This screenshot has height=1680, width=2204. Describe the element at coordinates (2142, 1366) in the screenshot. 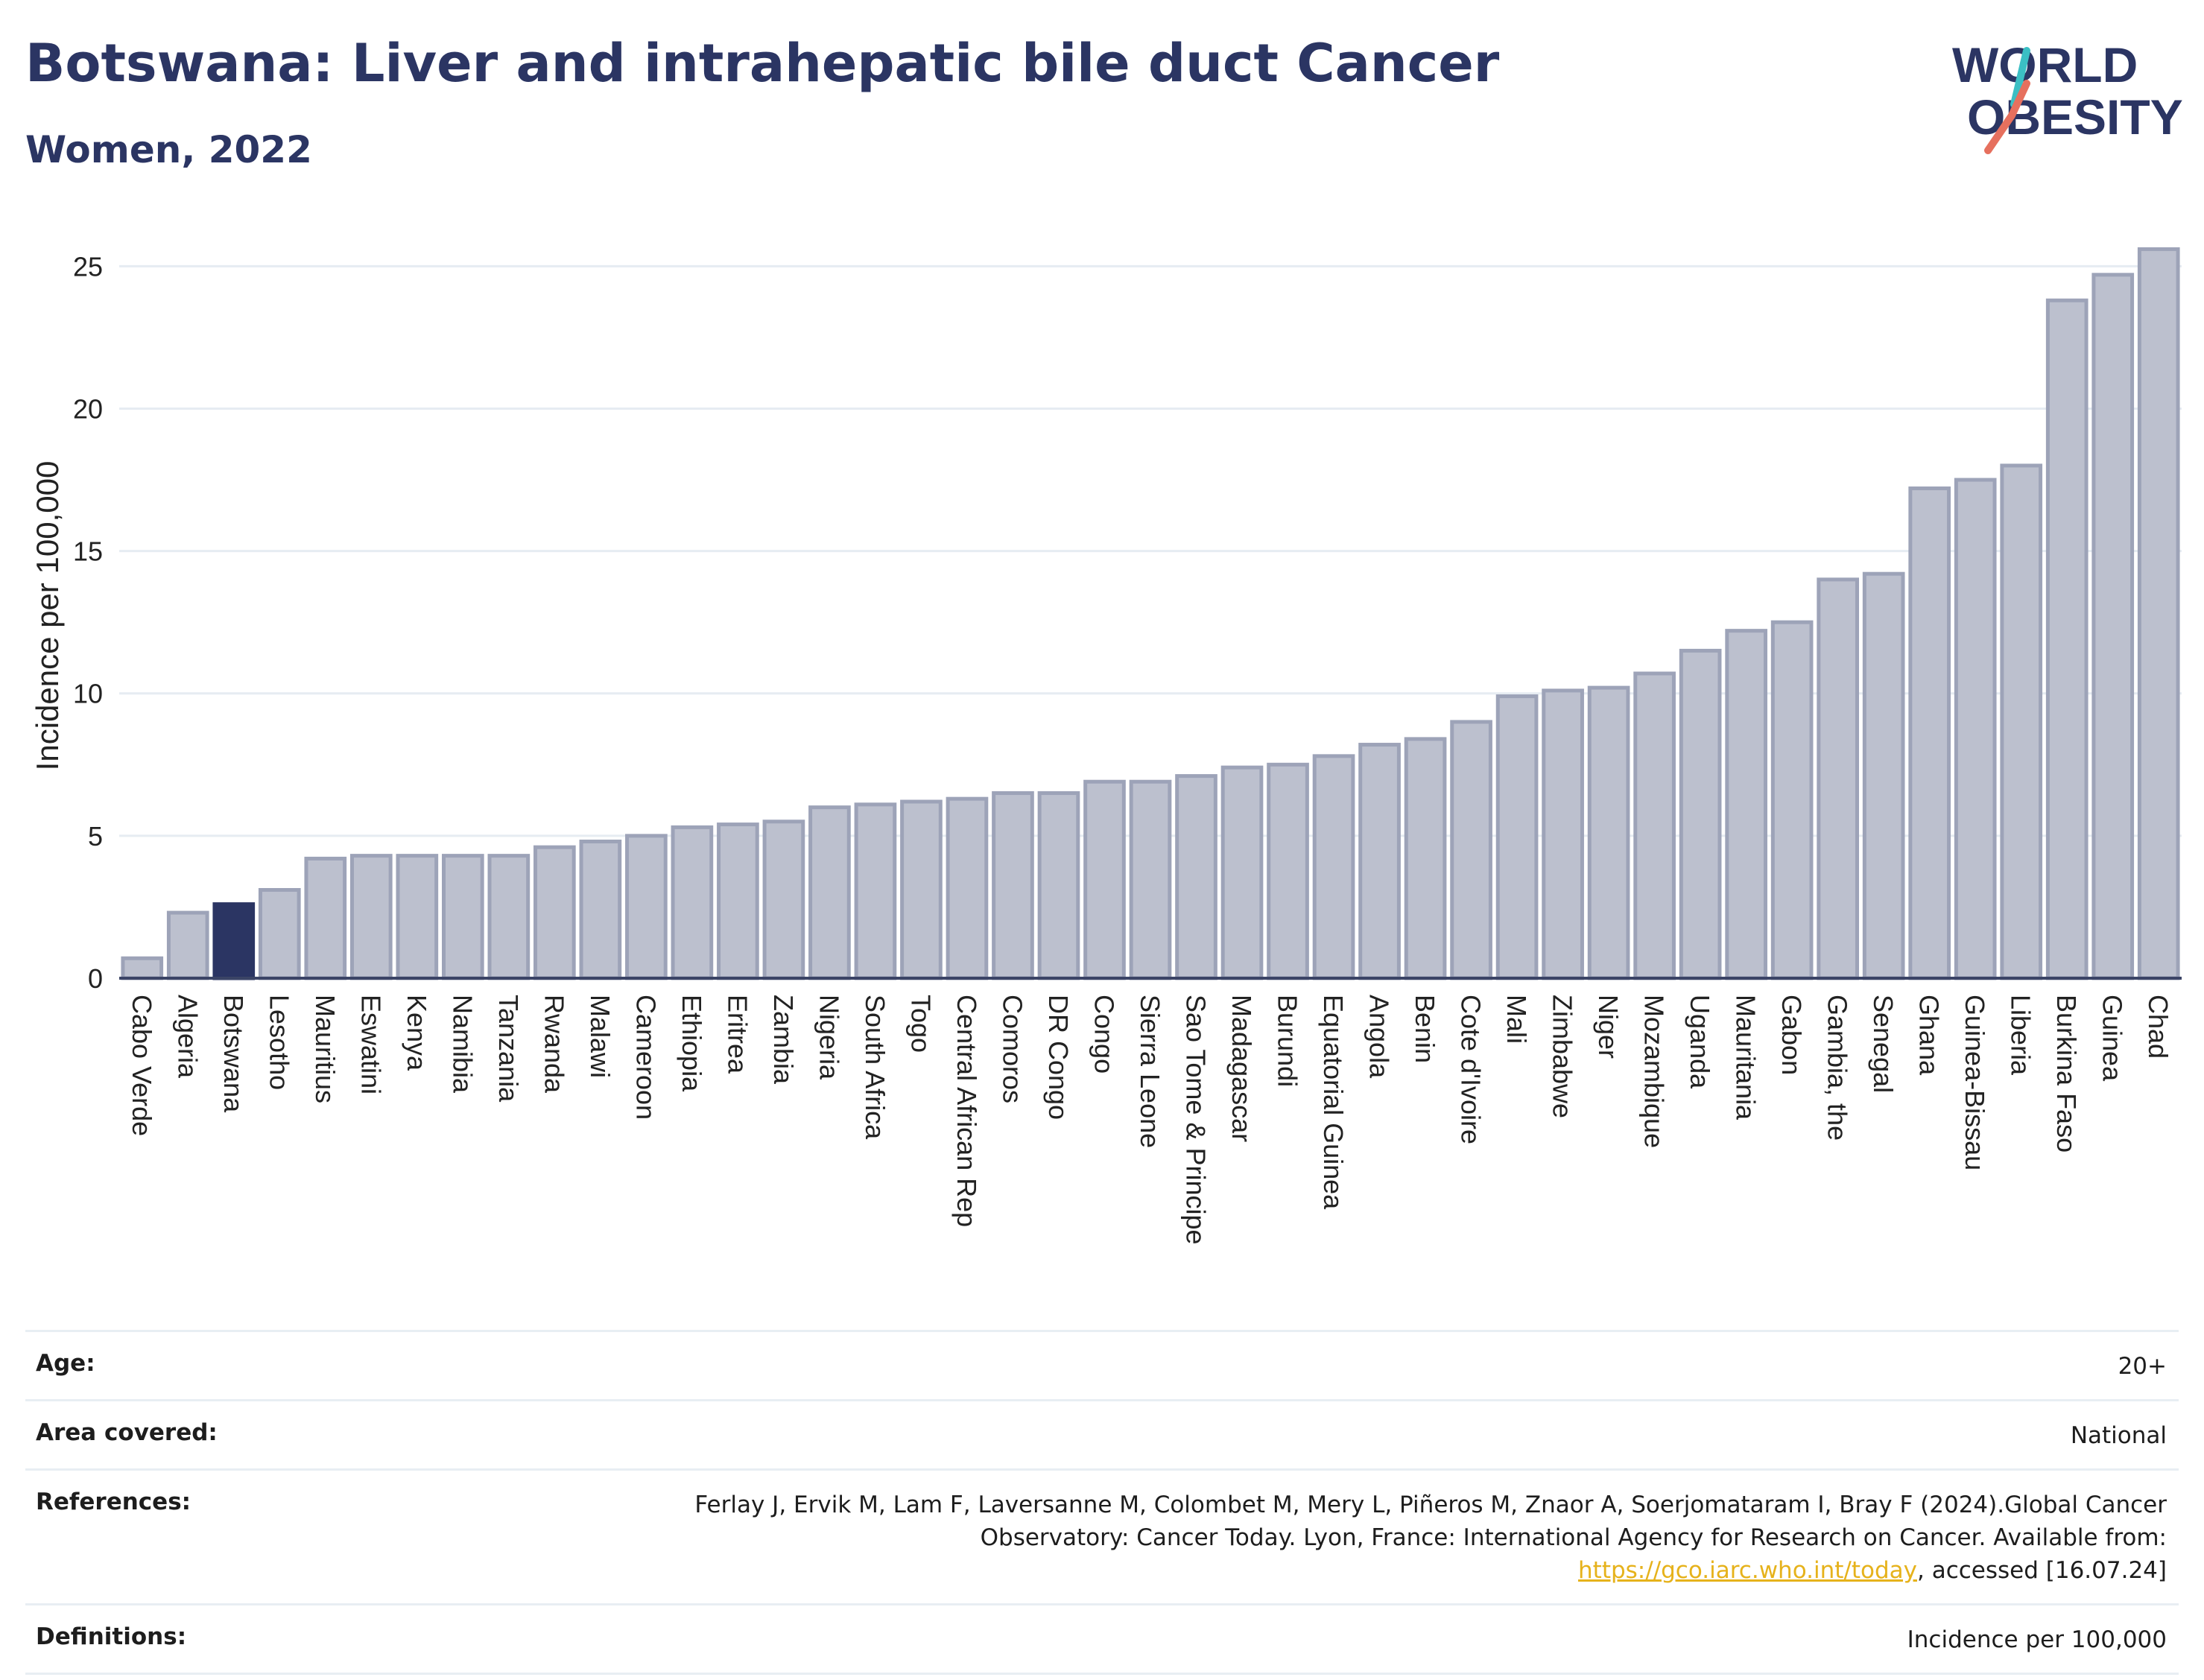

I see `age-value: 20+` at that location.